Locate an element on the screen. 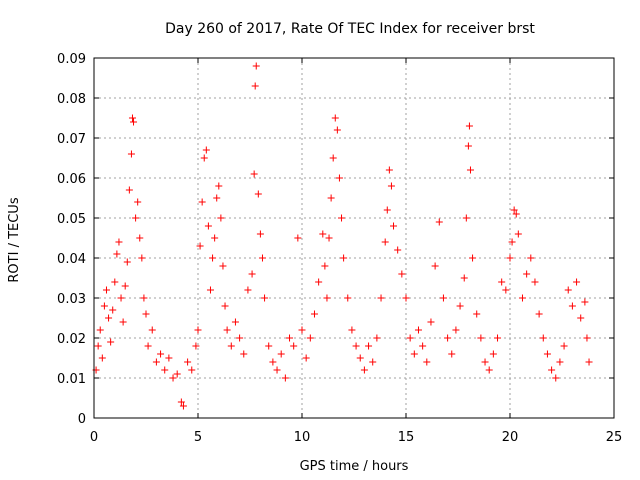  x-tick-label: 10 is located at coordinates (302, 437).